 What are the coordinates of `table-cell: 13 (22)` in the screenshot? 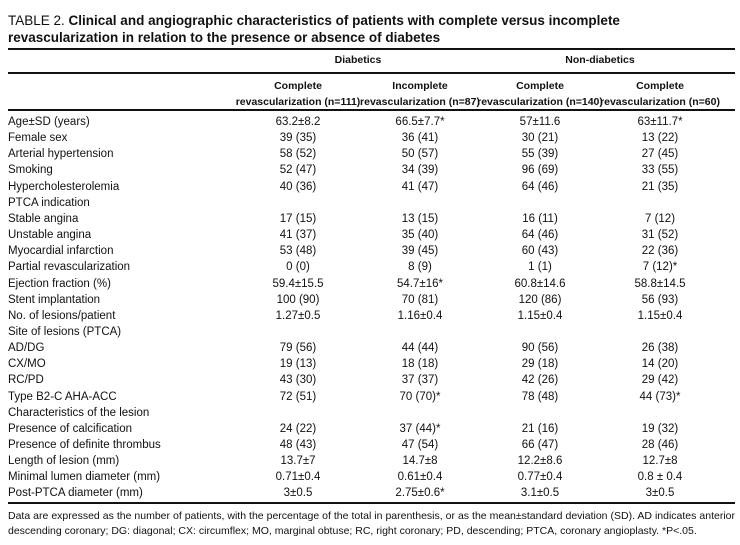 It's located at (660, 138).